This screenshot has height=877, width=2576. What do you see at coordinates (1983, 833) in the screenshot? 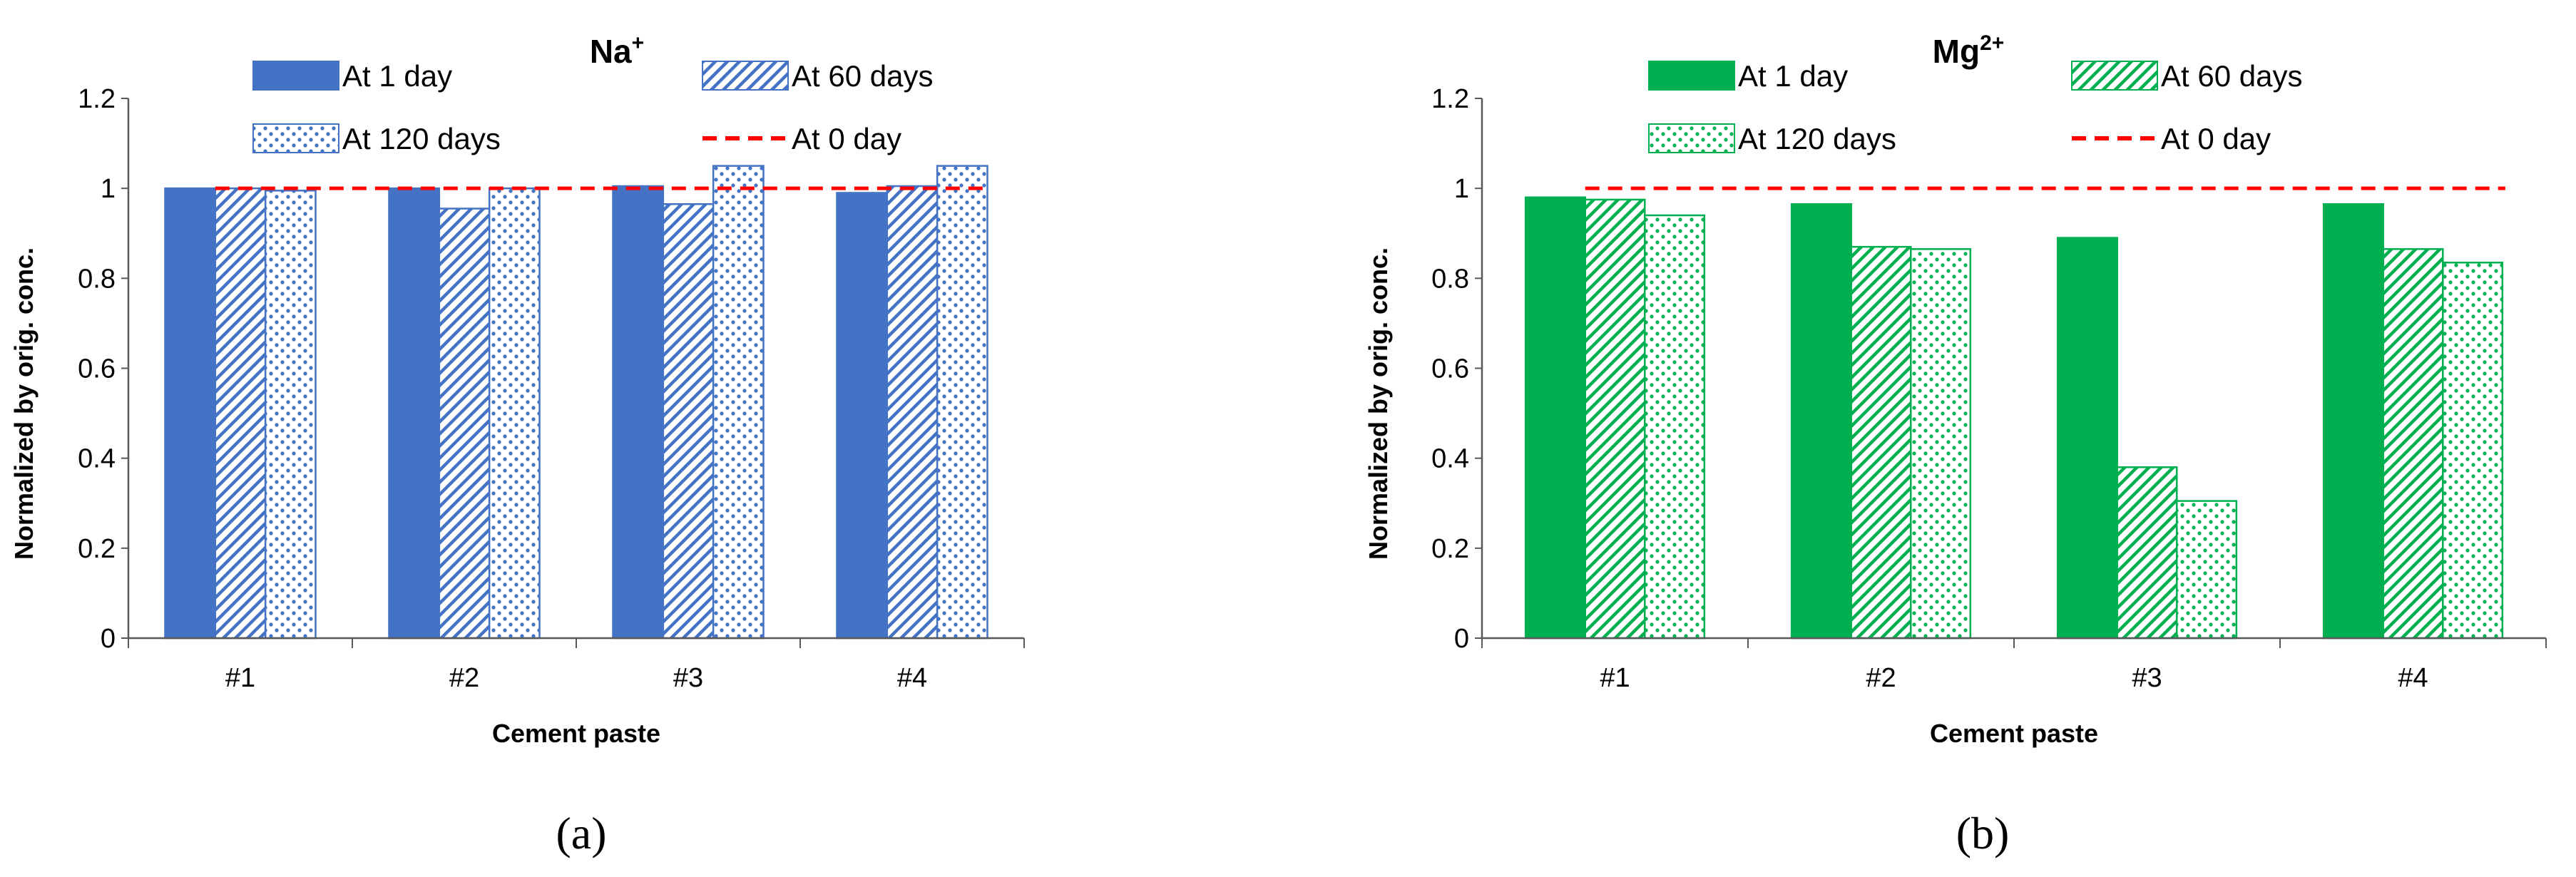
I see `panel-caption: (b)` at bounding box center [1983, 833].